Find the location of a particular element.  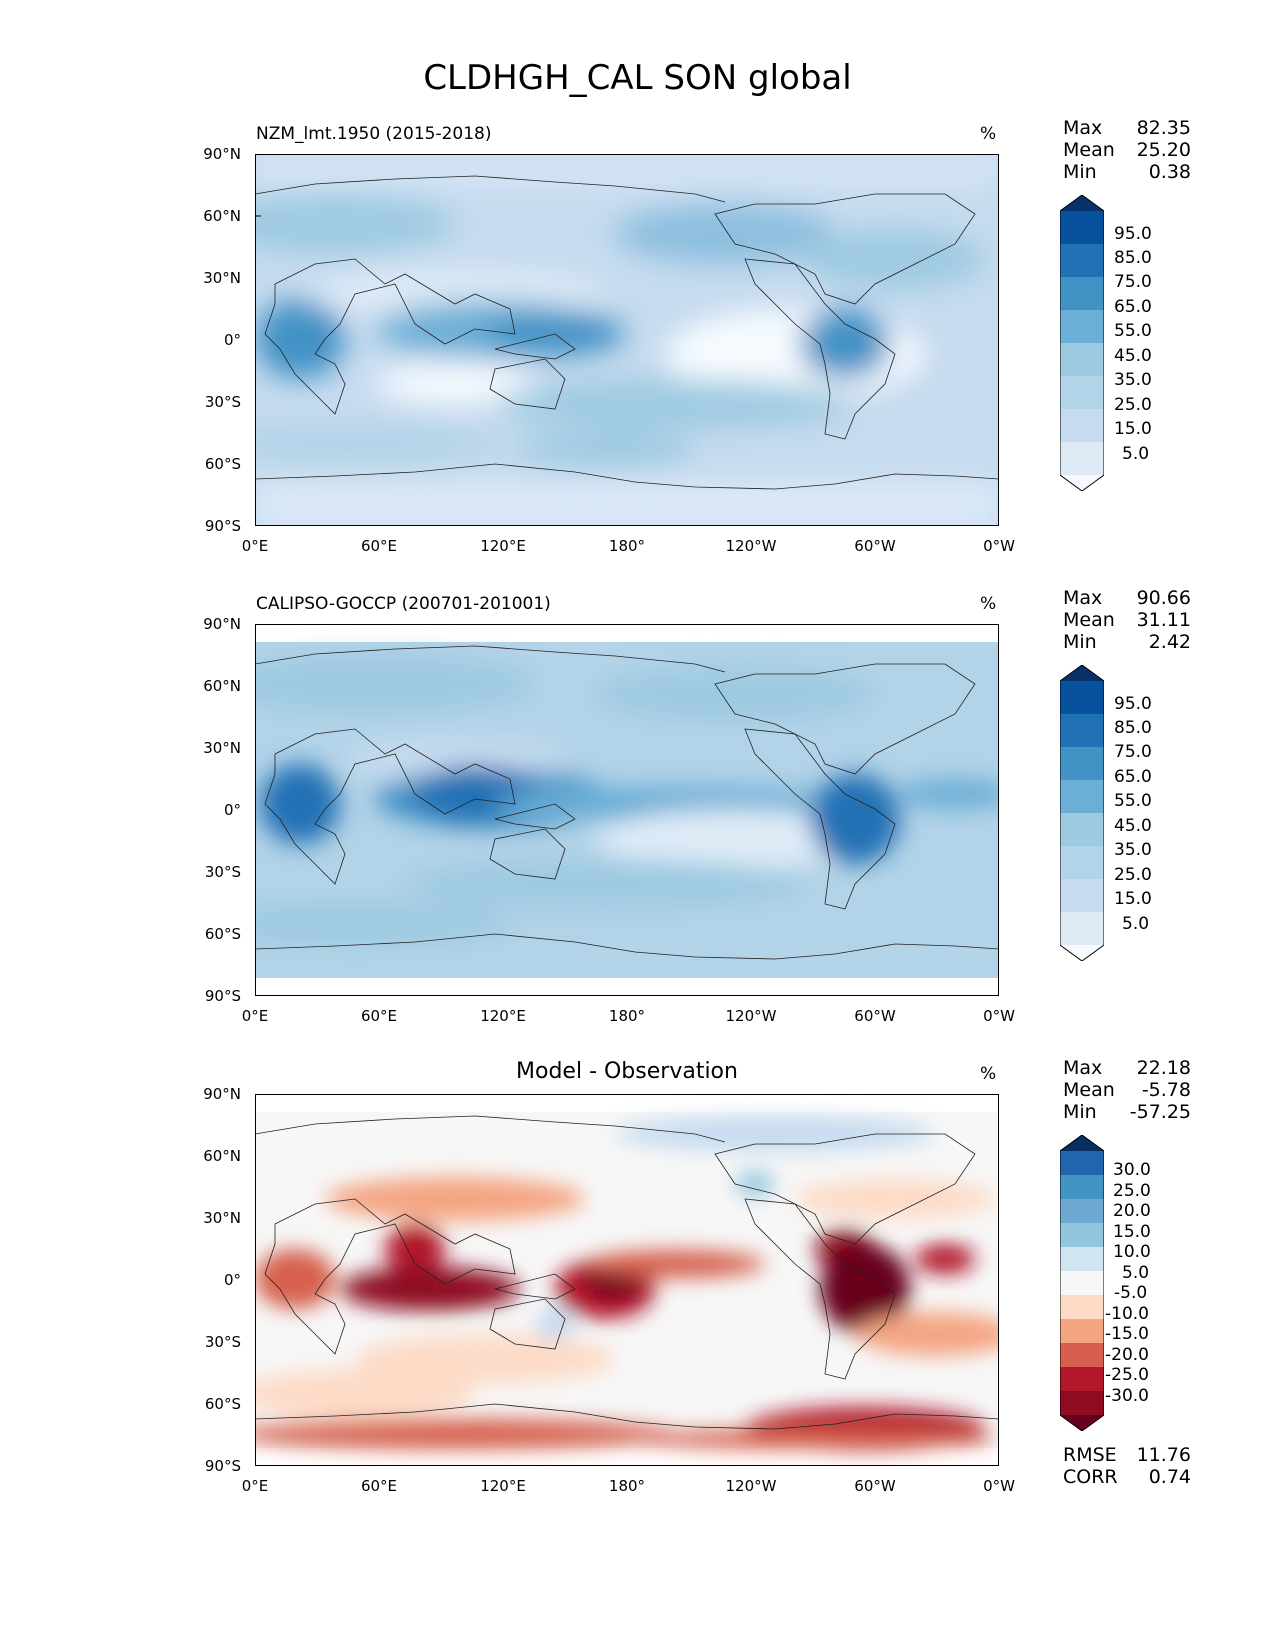

stat-corr: 0.74 is located at coordinates (1169, 1477).